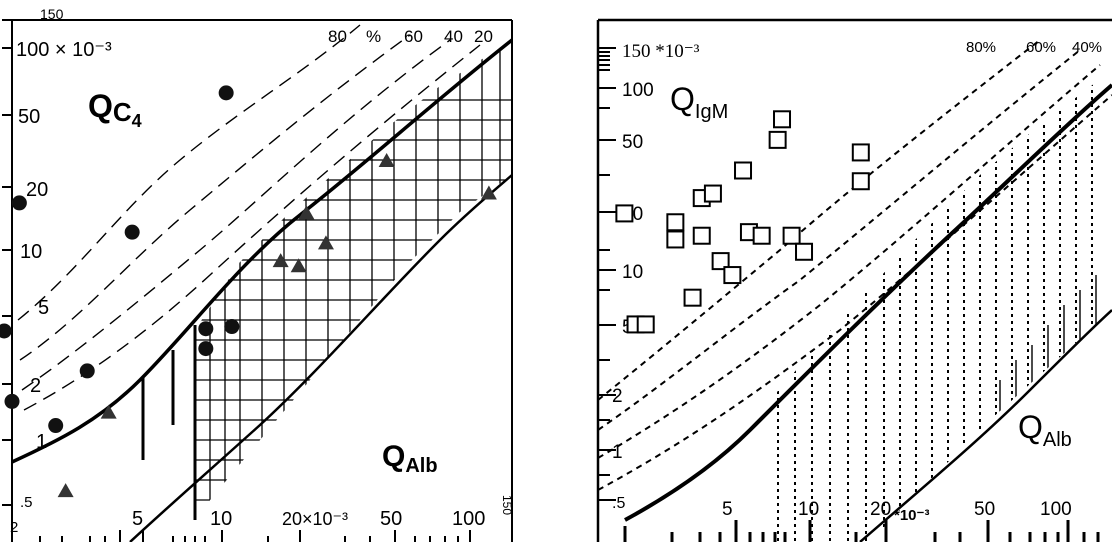 This screenshot has width=1112, height=542. I want to click on left-x-tick-20: 20×10⁻³, so click(315, 519).